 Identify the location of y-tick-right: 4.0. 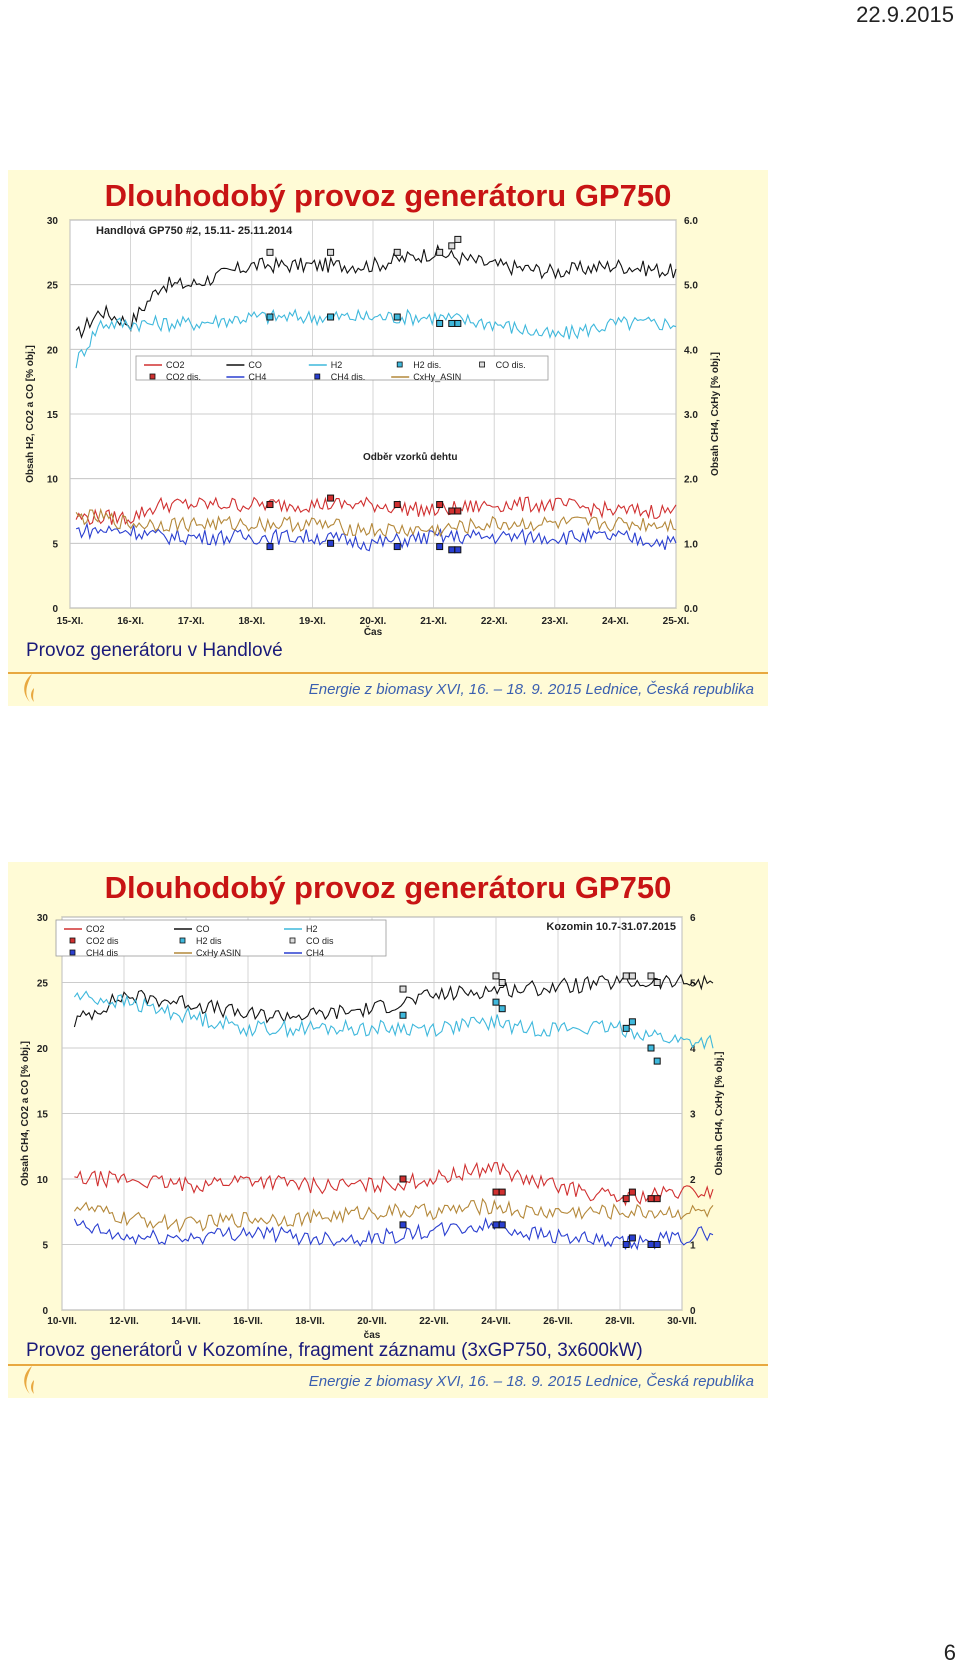
(691, 350).